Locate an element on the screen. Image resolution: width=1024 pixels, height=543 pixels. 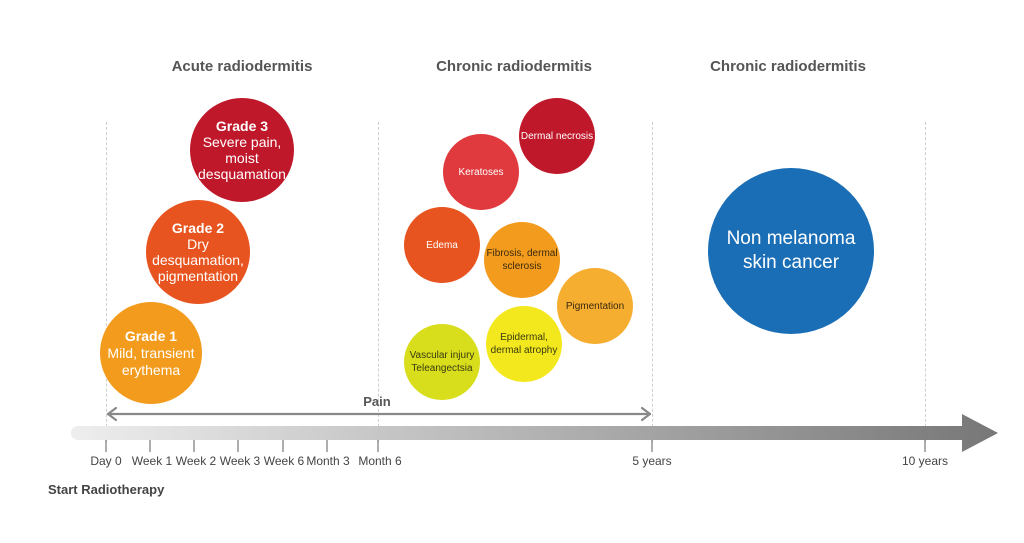
skin-cancer-label-line: Non melanoma is located at coordinates (791, 238).